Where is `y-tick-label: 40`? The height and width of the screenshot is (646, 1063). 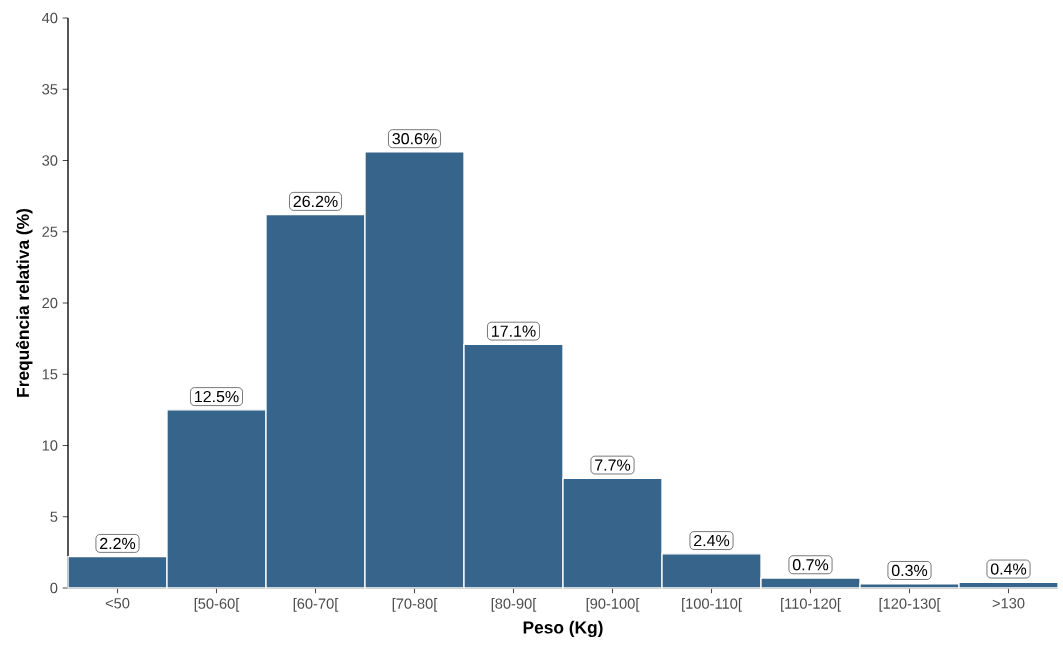
y-tick-label: 40 is located at coordinates (49, 18).